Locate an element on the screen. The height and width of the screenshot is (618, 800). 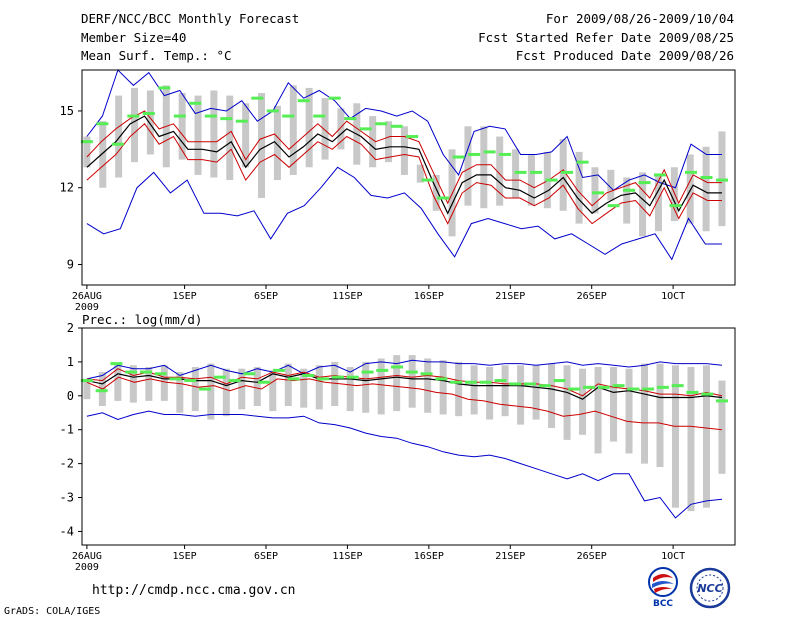
precip-line-outer-upper is located at coordinates (404, 369).